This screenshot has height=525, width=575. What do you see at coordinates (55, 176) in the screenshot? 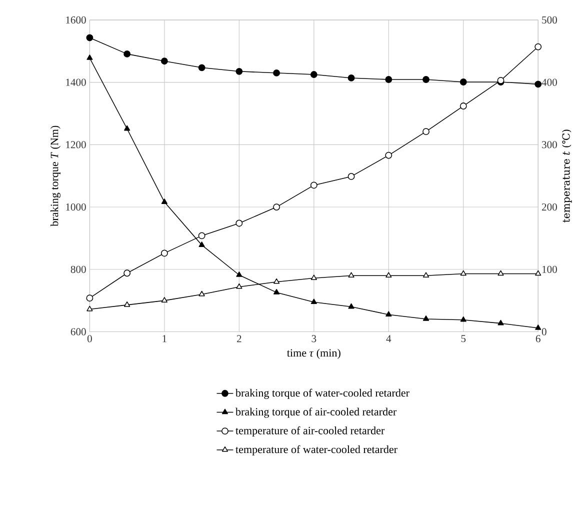
I see `y-axis-title: braking torque T (Nm)` at bounding box center [55, 176].